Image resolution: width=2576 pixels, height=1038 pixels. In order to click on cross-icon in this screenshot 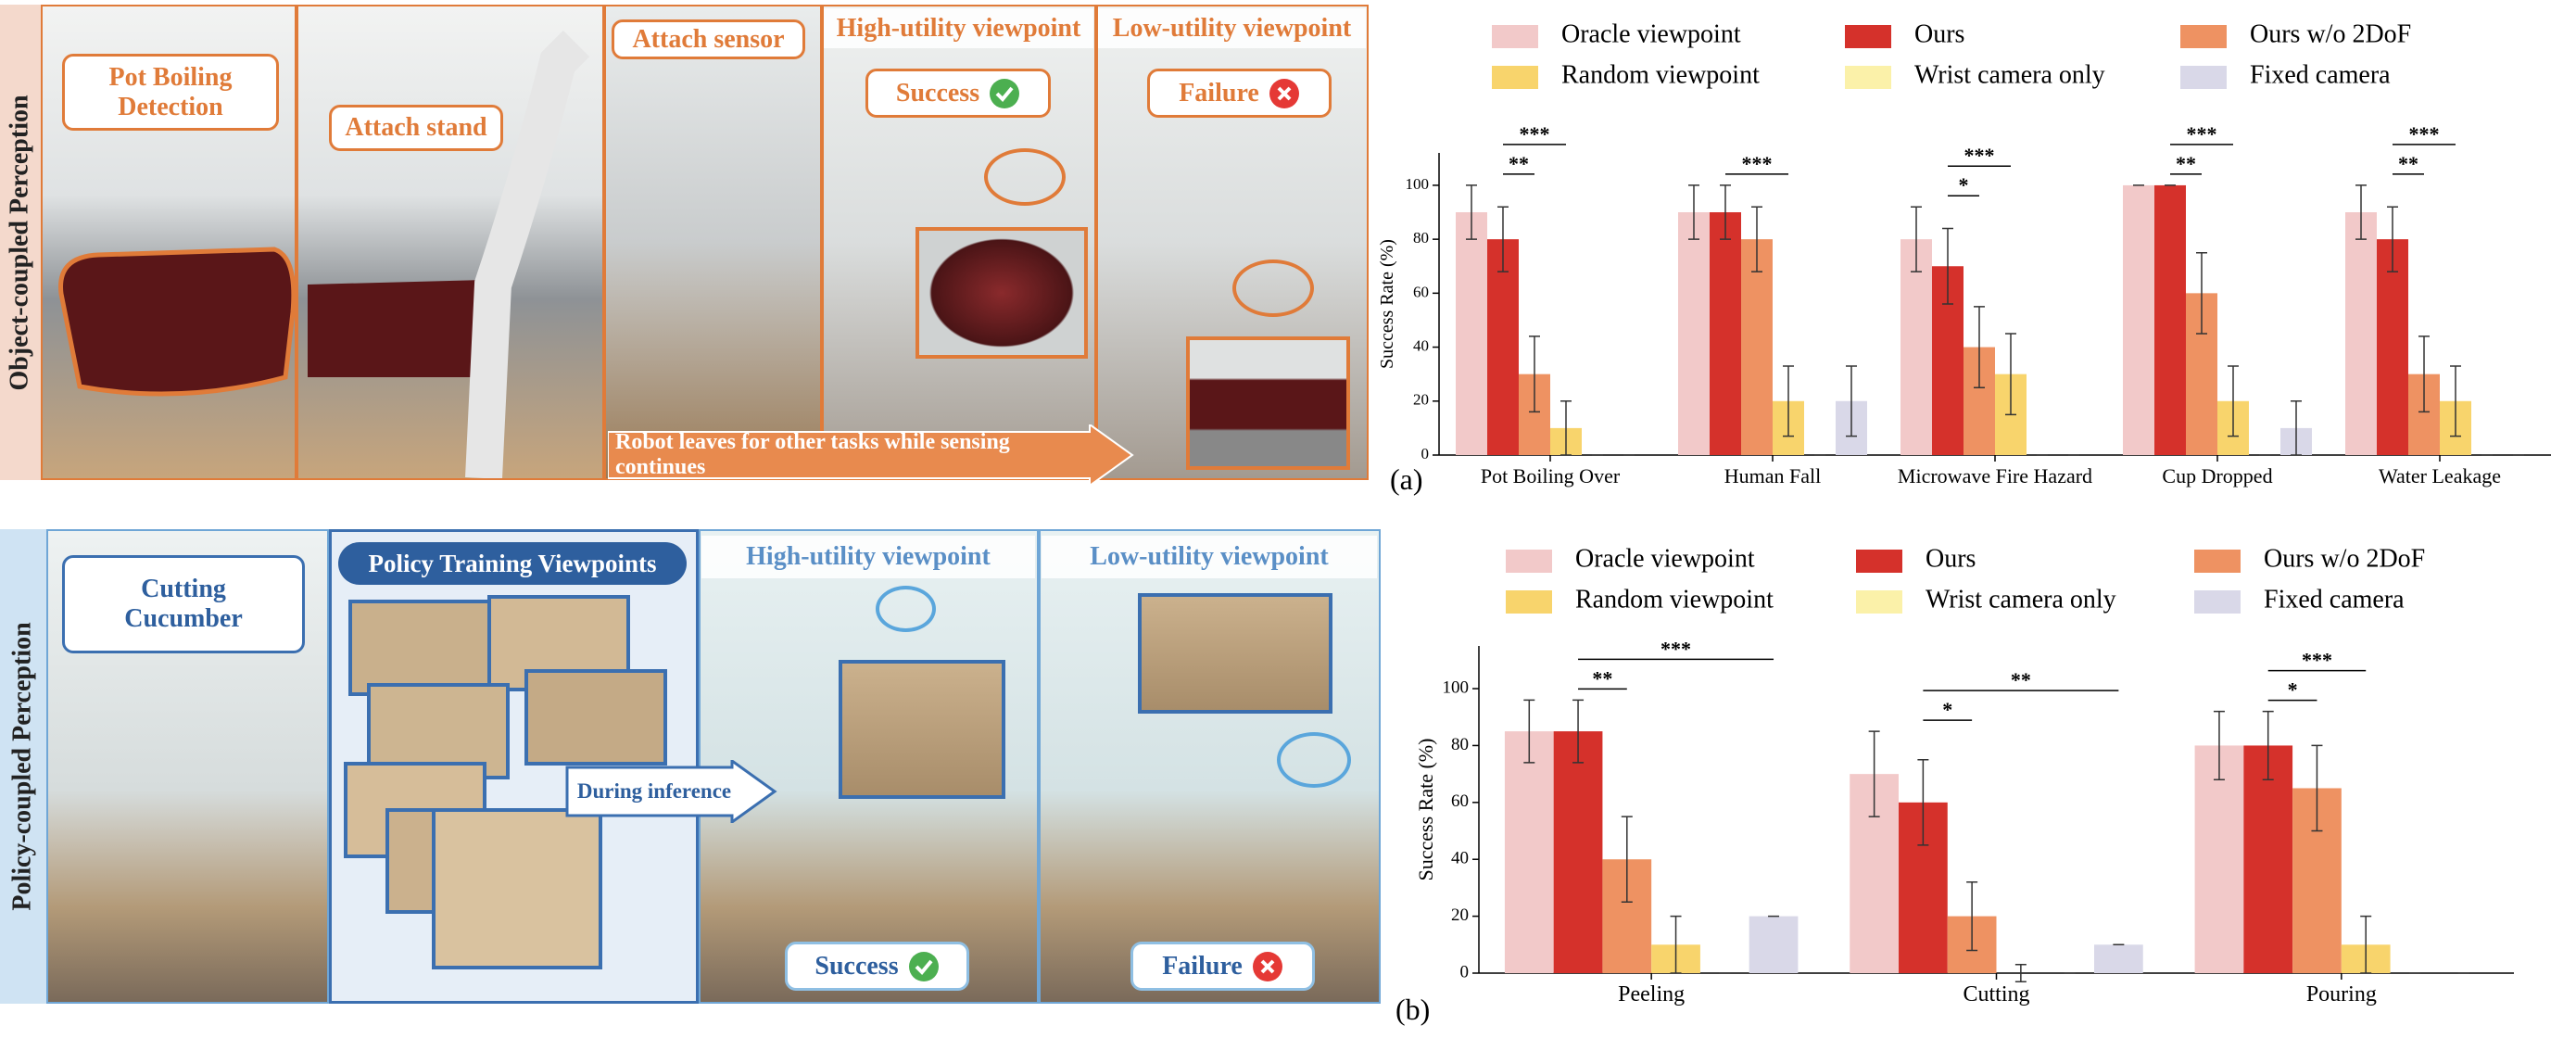, I will do `click(1284, 93)`.